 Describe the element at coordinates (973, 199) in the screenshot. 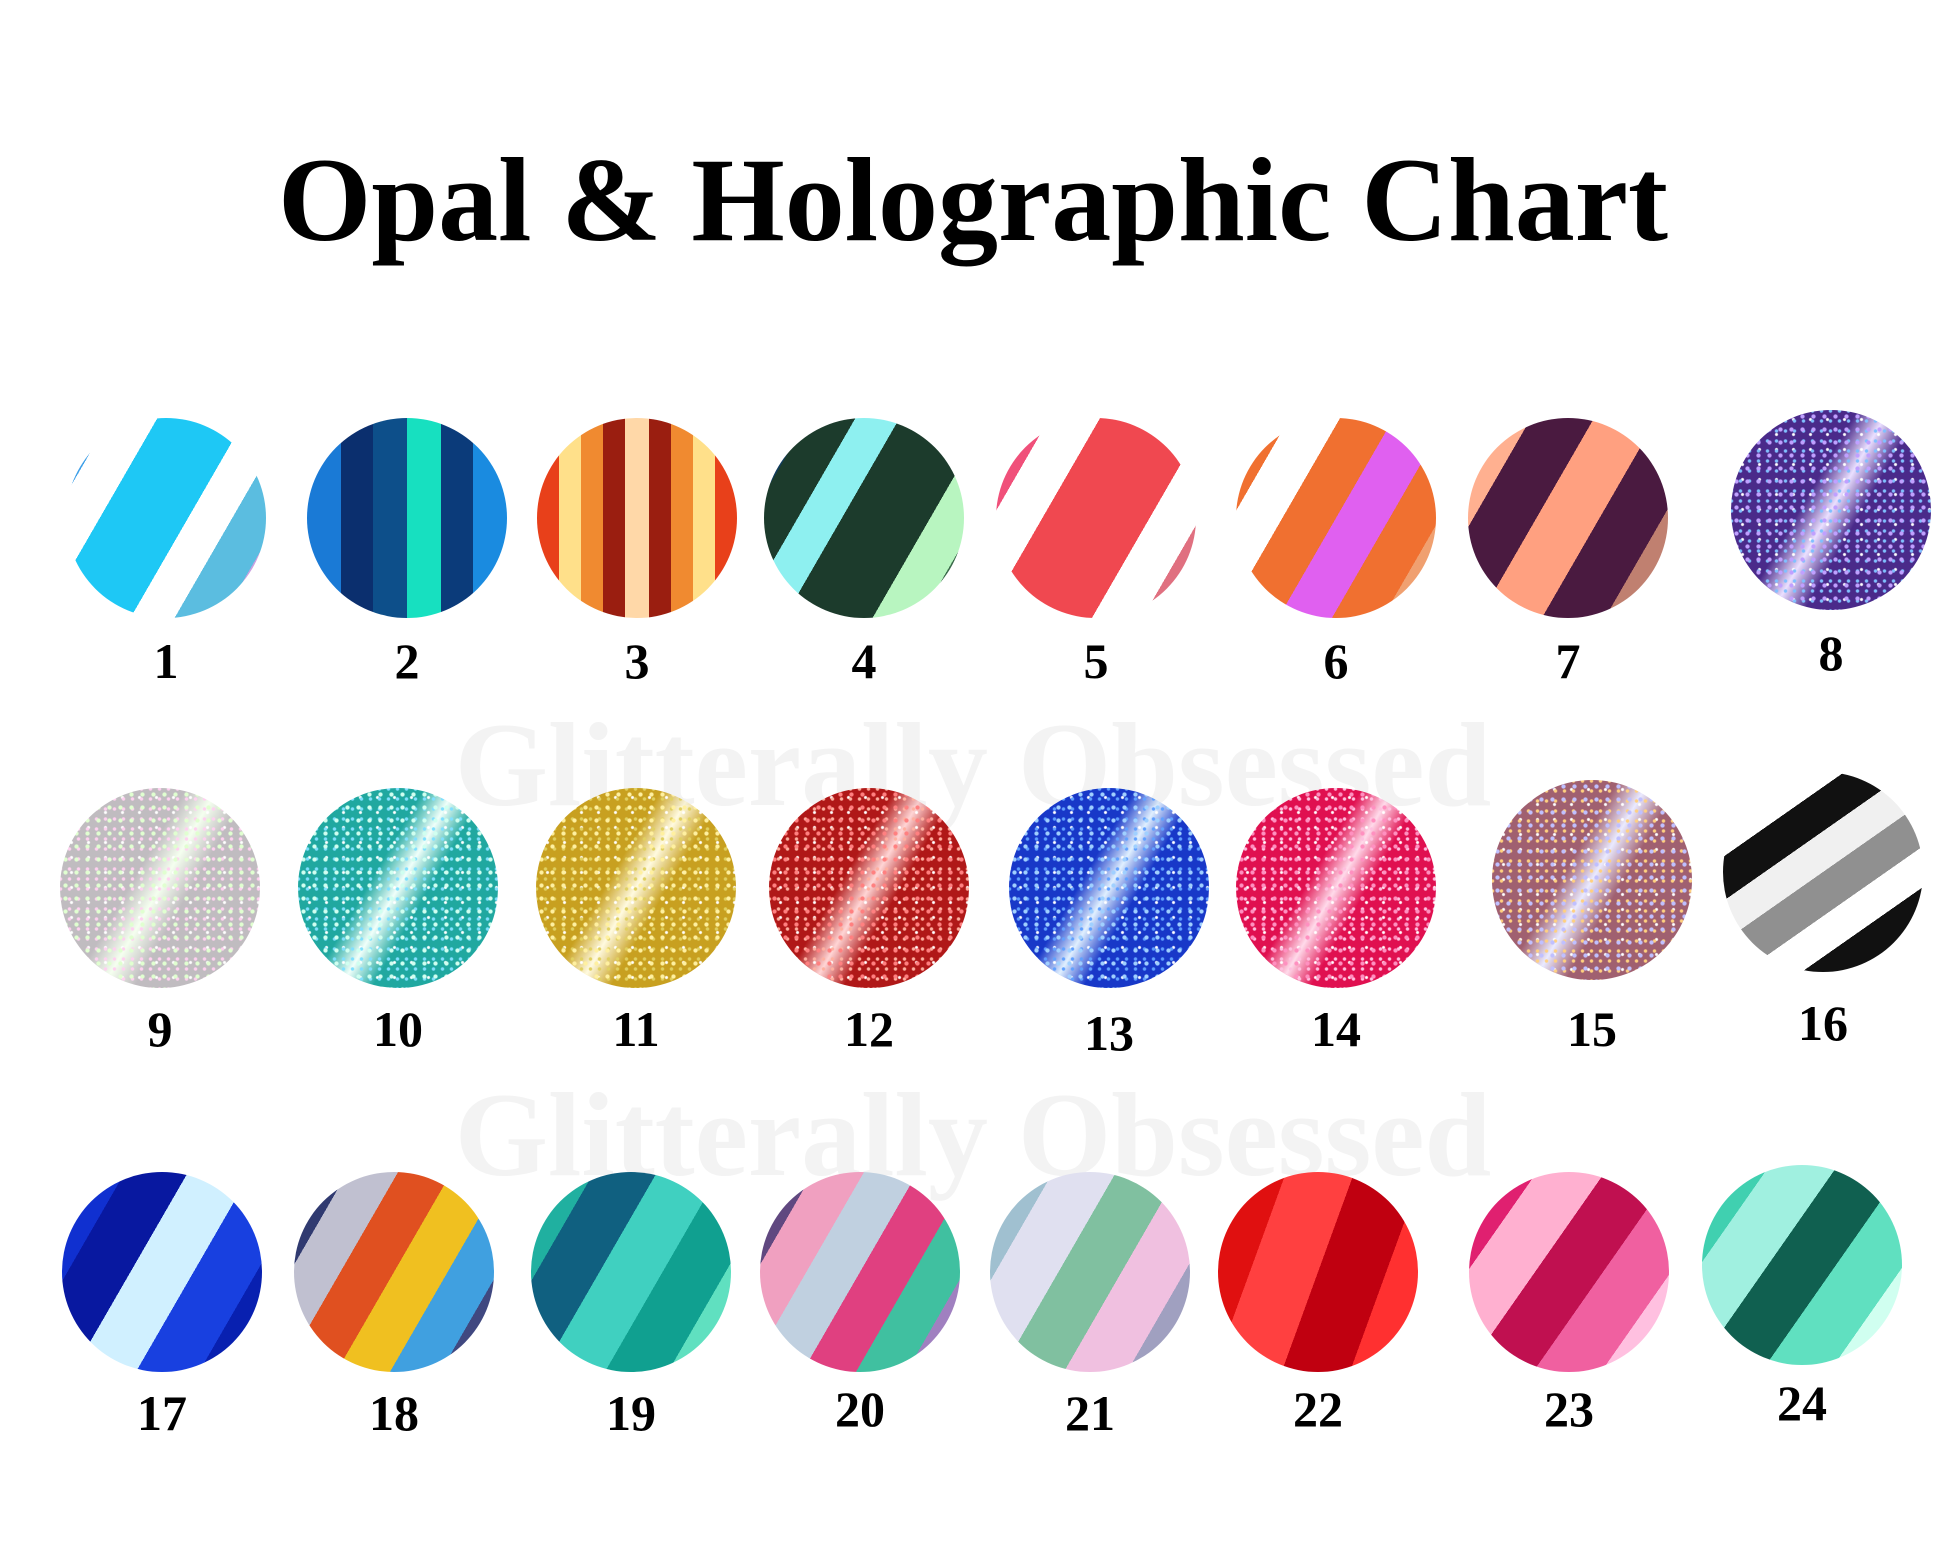

I see `page-title: Opal & Holographic Chart` at that location.